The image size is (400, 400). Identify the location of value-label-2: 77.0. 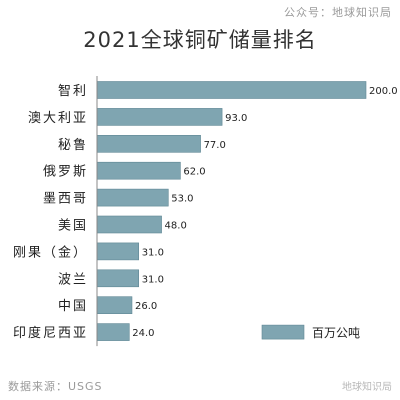
(215, 145).